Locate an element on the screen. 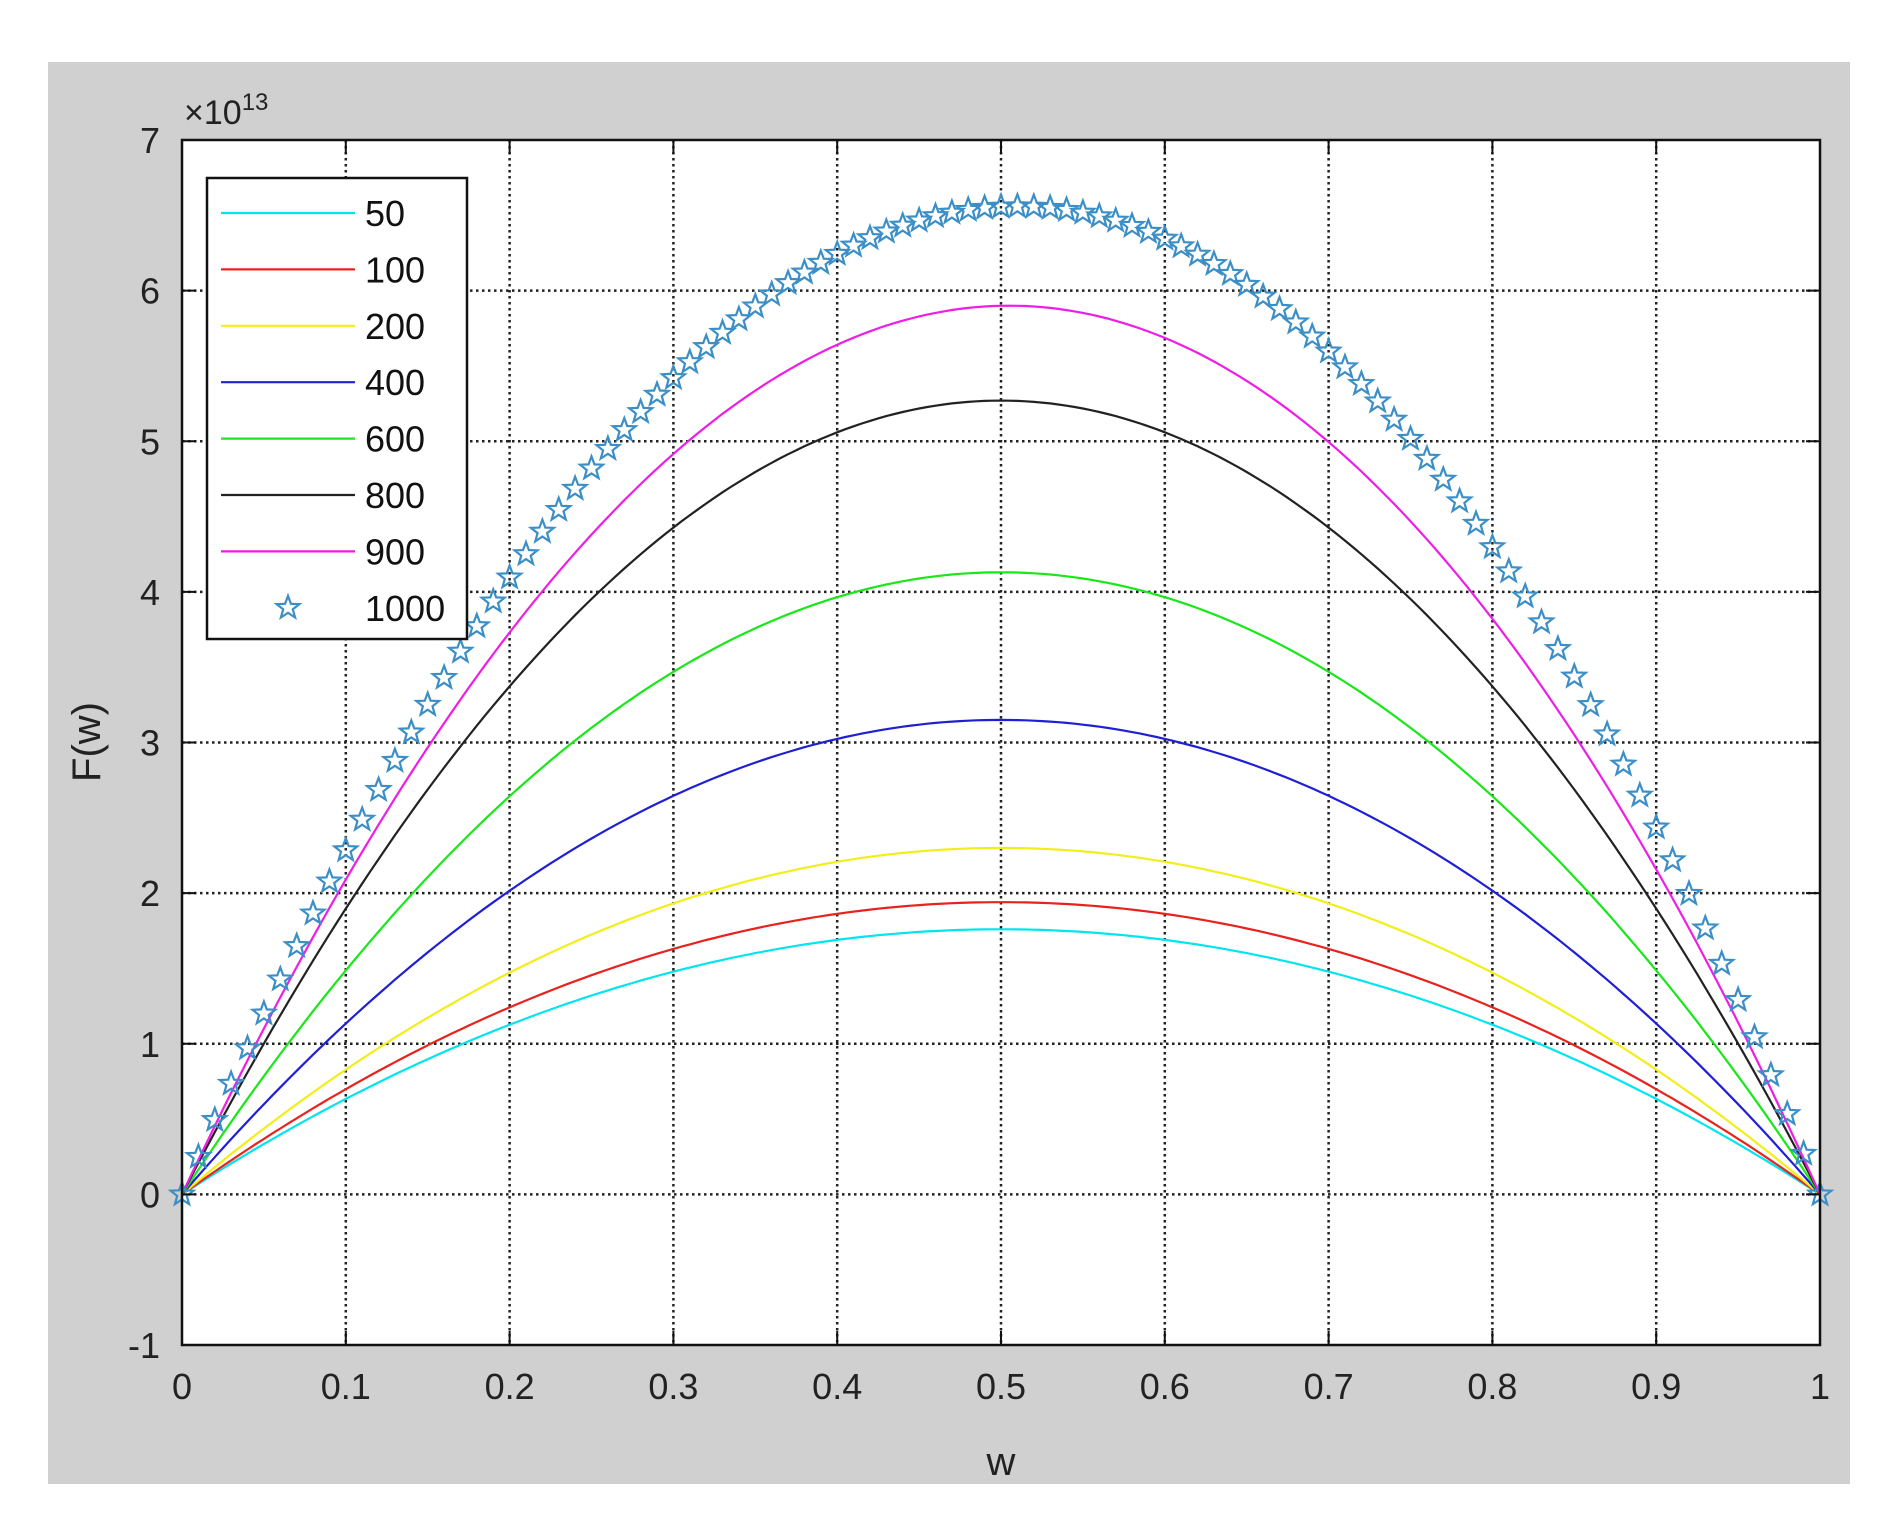 This screenshot has width=1897, height=1525. y-axis-label: F(w) is located at coordinates (87, 742).